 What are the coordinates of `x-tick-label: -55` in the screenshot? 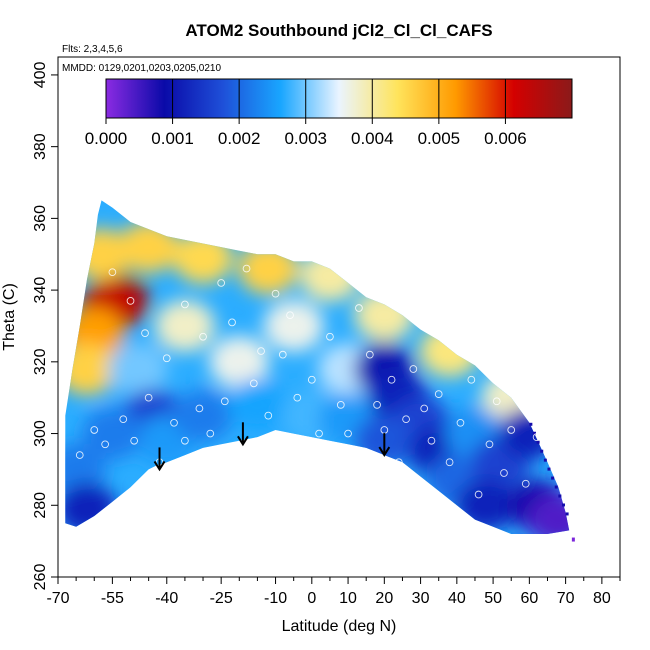 It's located at (112, 598).